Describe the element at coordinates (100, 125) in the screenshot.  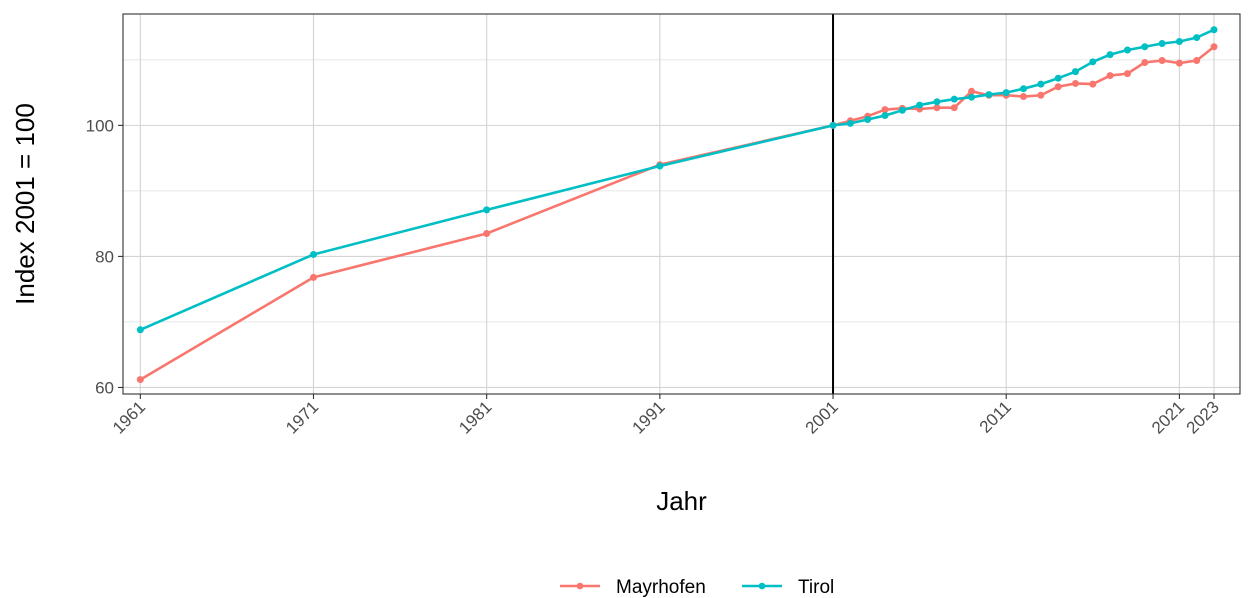
I see `y-tick-label: 100` at that location.